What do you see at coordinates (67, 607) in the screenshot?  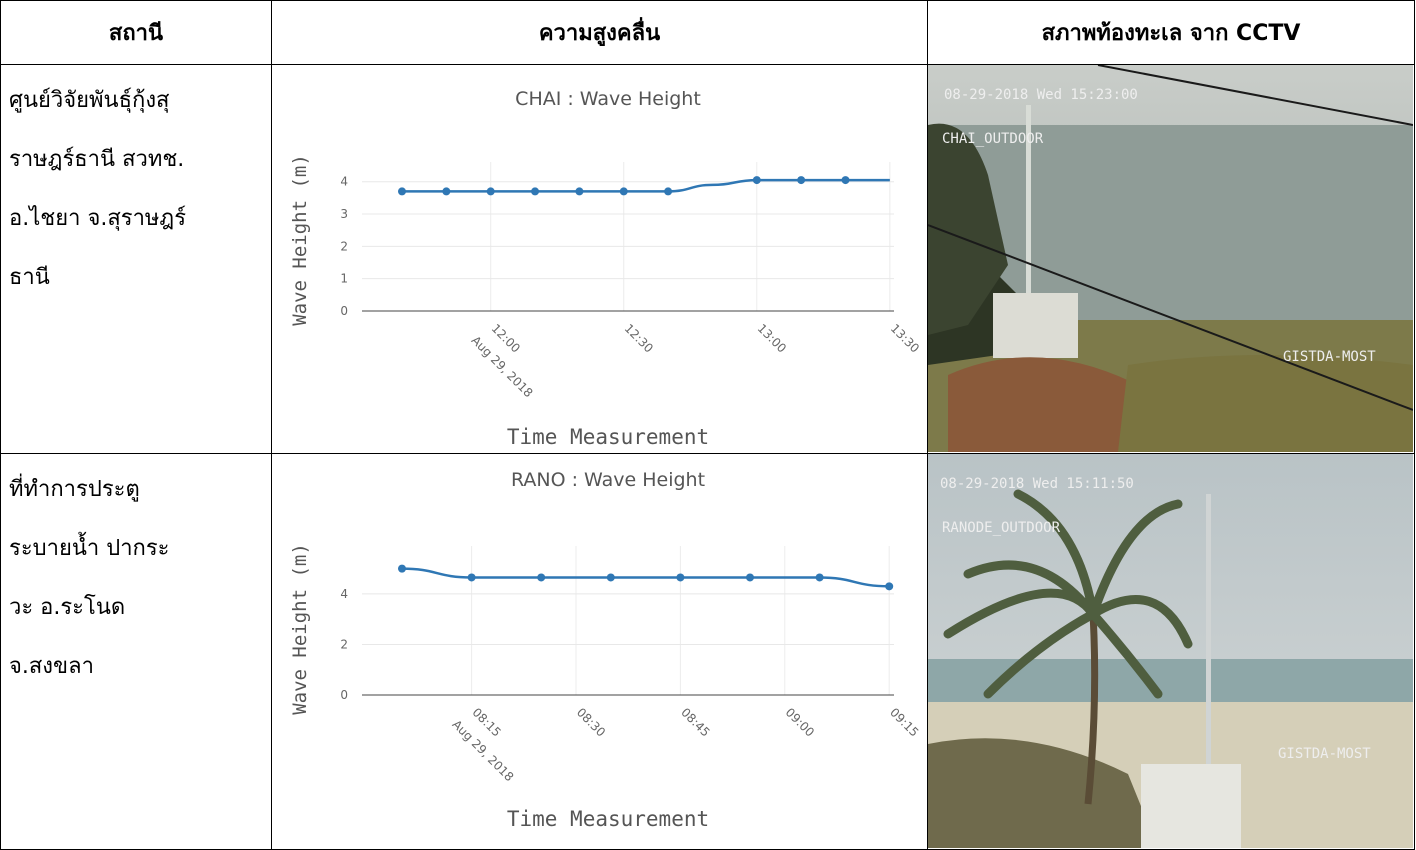 I see `station-line: วะ อ.ระโนด` at bounding box center [67, 607].